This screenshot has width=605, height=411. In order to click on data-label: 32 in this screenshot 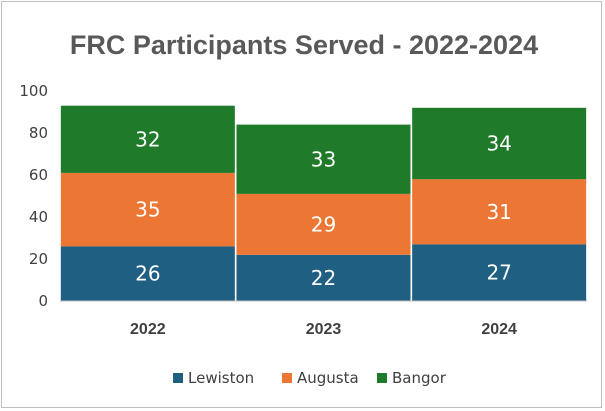, I will do `click(147, 139)`.